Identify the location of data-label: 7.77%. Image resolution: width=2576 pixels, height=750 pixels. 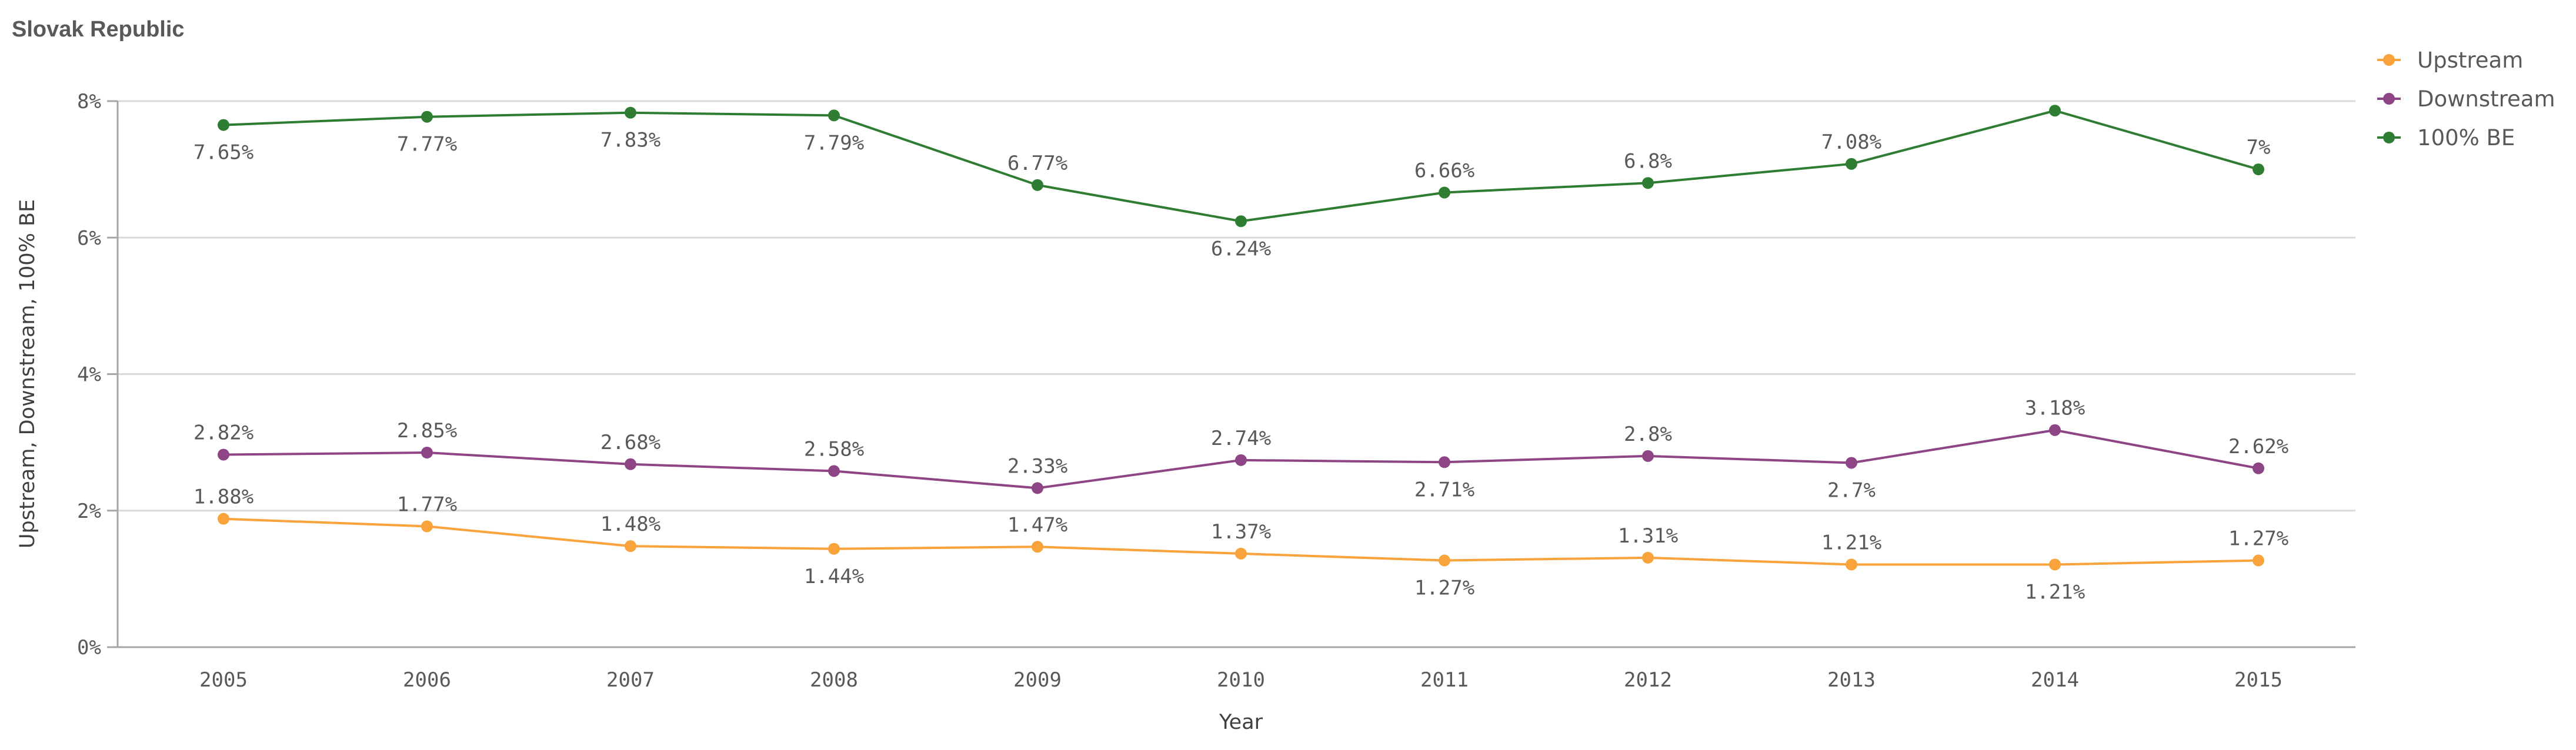
(427, 144).